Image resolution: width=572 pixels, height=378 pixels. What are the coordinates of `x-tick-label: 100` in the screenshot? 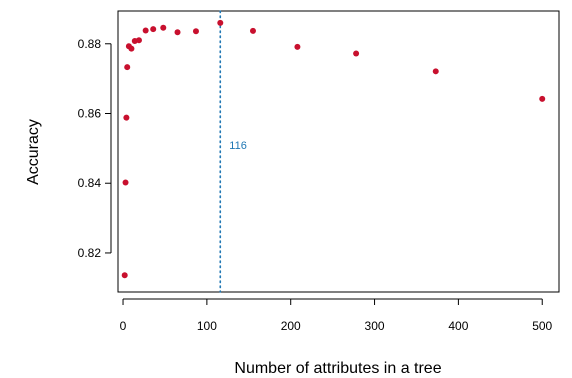 It's located at (207, 326).